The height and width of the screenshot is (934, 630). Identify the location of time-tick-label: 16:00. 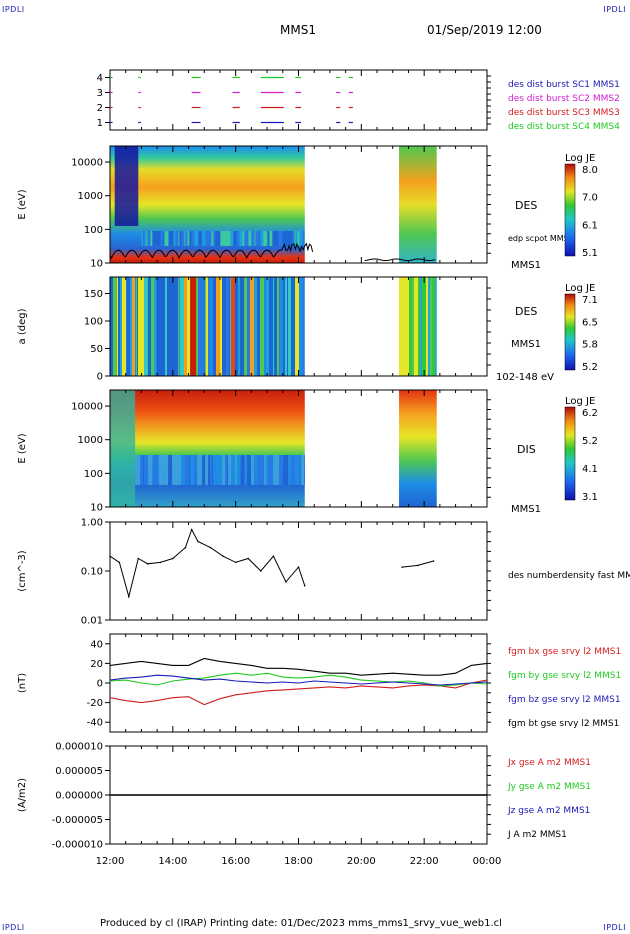
(235, 861).